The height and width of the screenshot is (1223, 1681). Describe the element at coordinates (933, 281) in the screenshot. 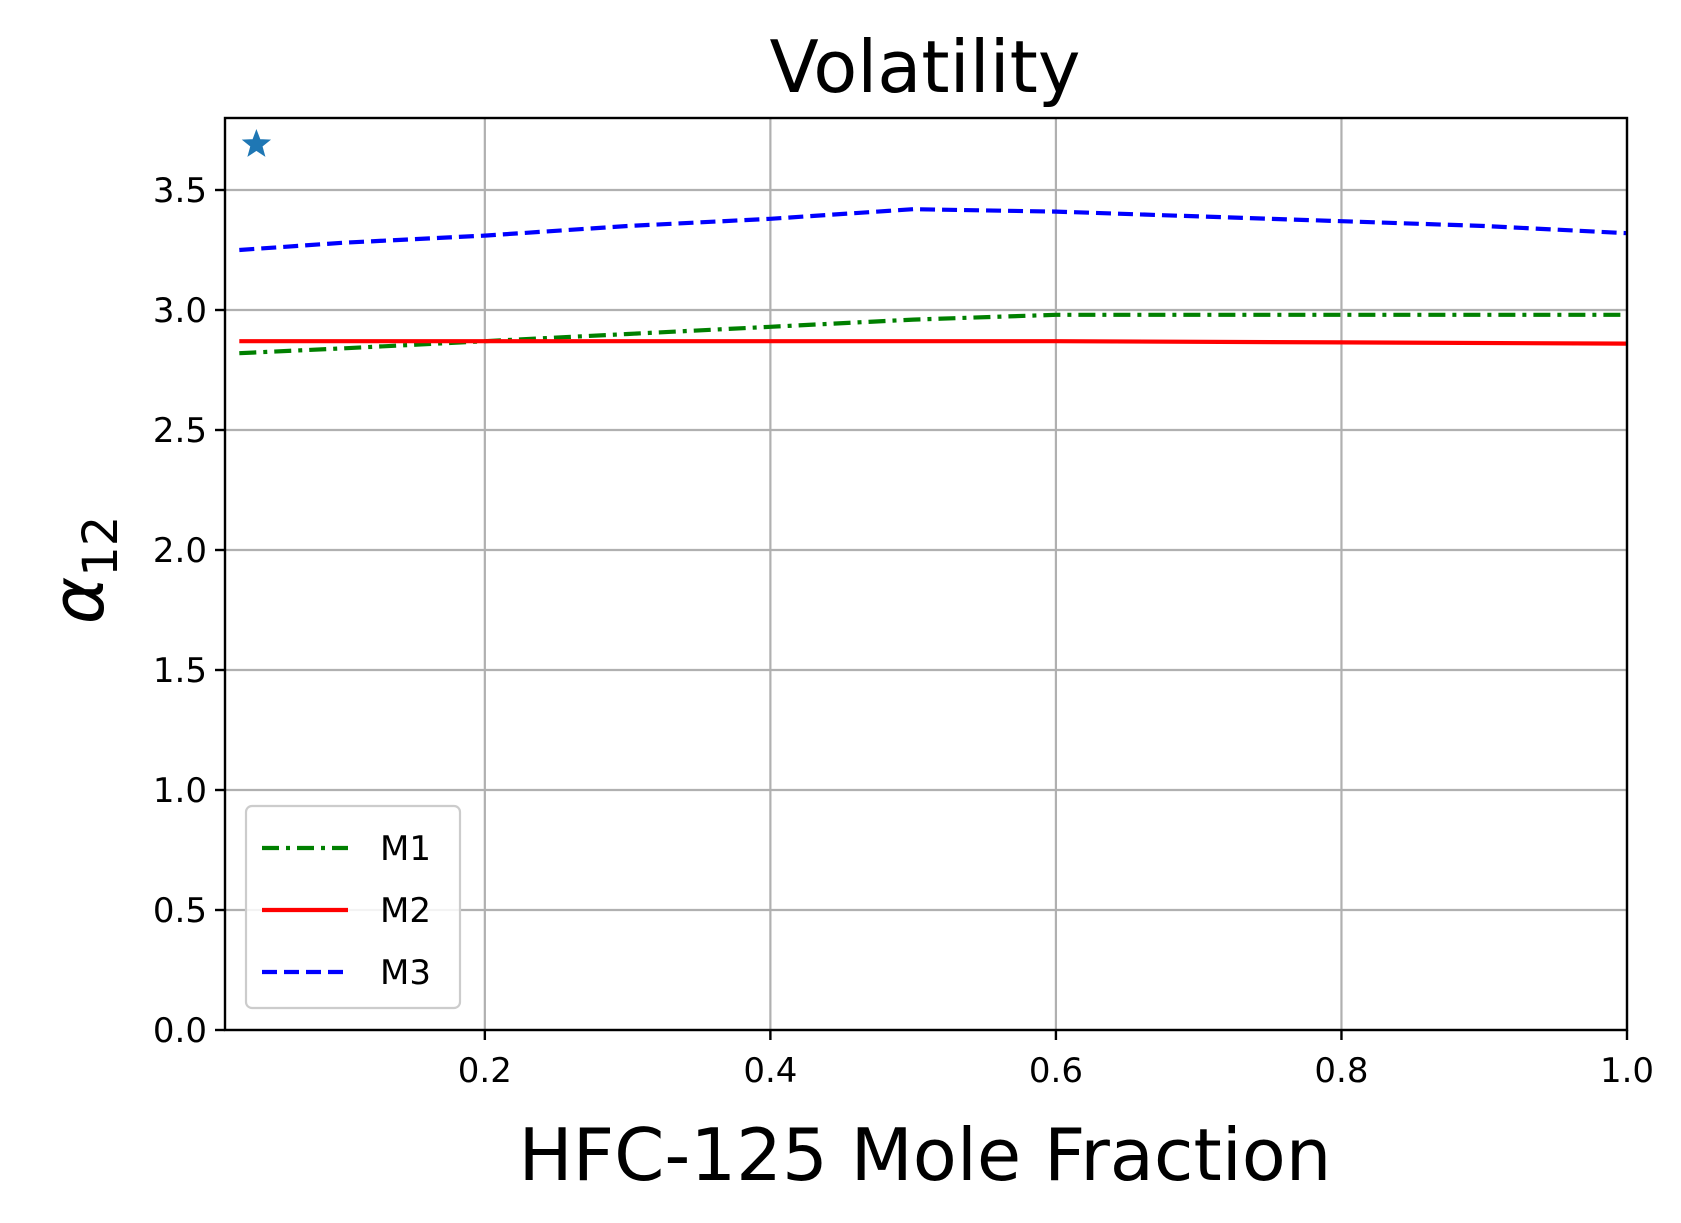

I see `series-group` at that location.